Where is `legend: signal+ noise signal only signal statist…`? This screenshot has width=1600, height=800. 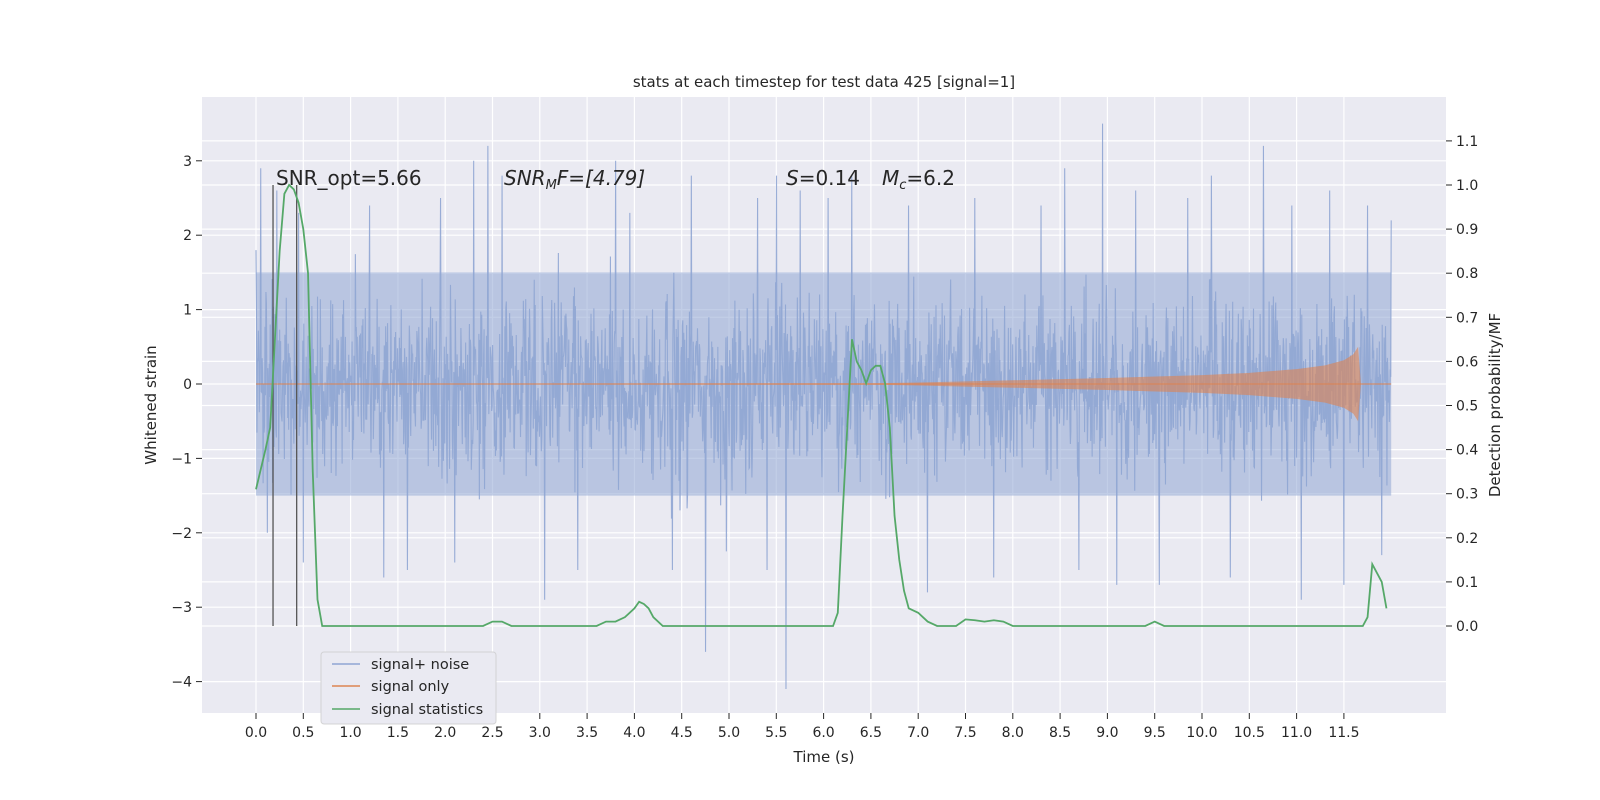 legend: signal+ noise signal only signal statist… is located at coordinates (408, 688).